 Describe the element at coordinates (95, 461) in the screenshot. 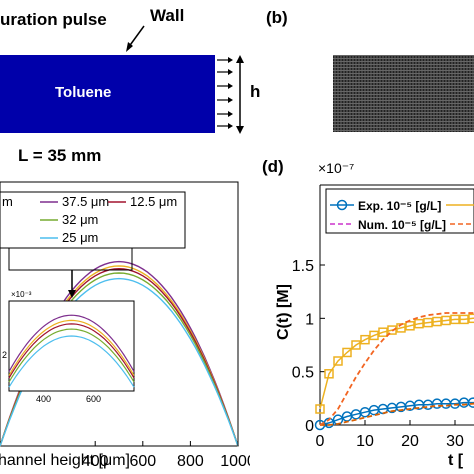

I see `panel-c-x-tick-label-0: 400` at that location.